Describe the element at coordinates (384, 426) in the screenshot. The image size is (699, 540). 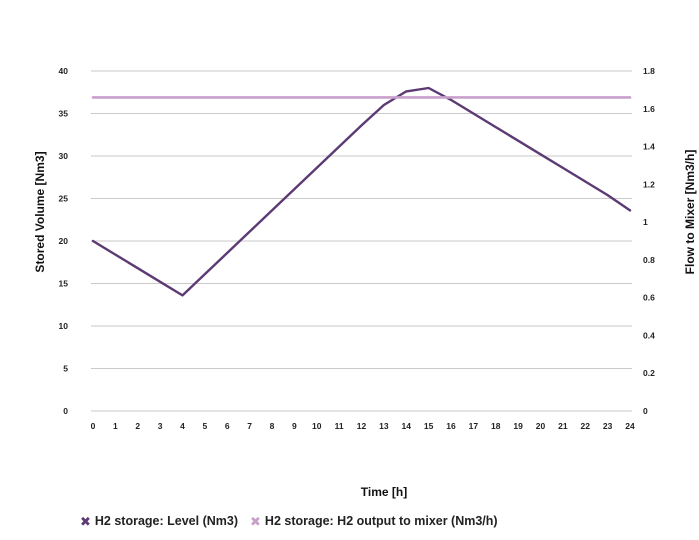
I see `x-tick-label: 13` at that location.